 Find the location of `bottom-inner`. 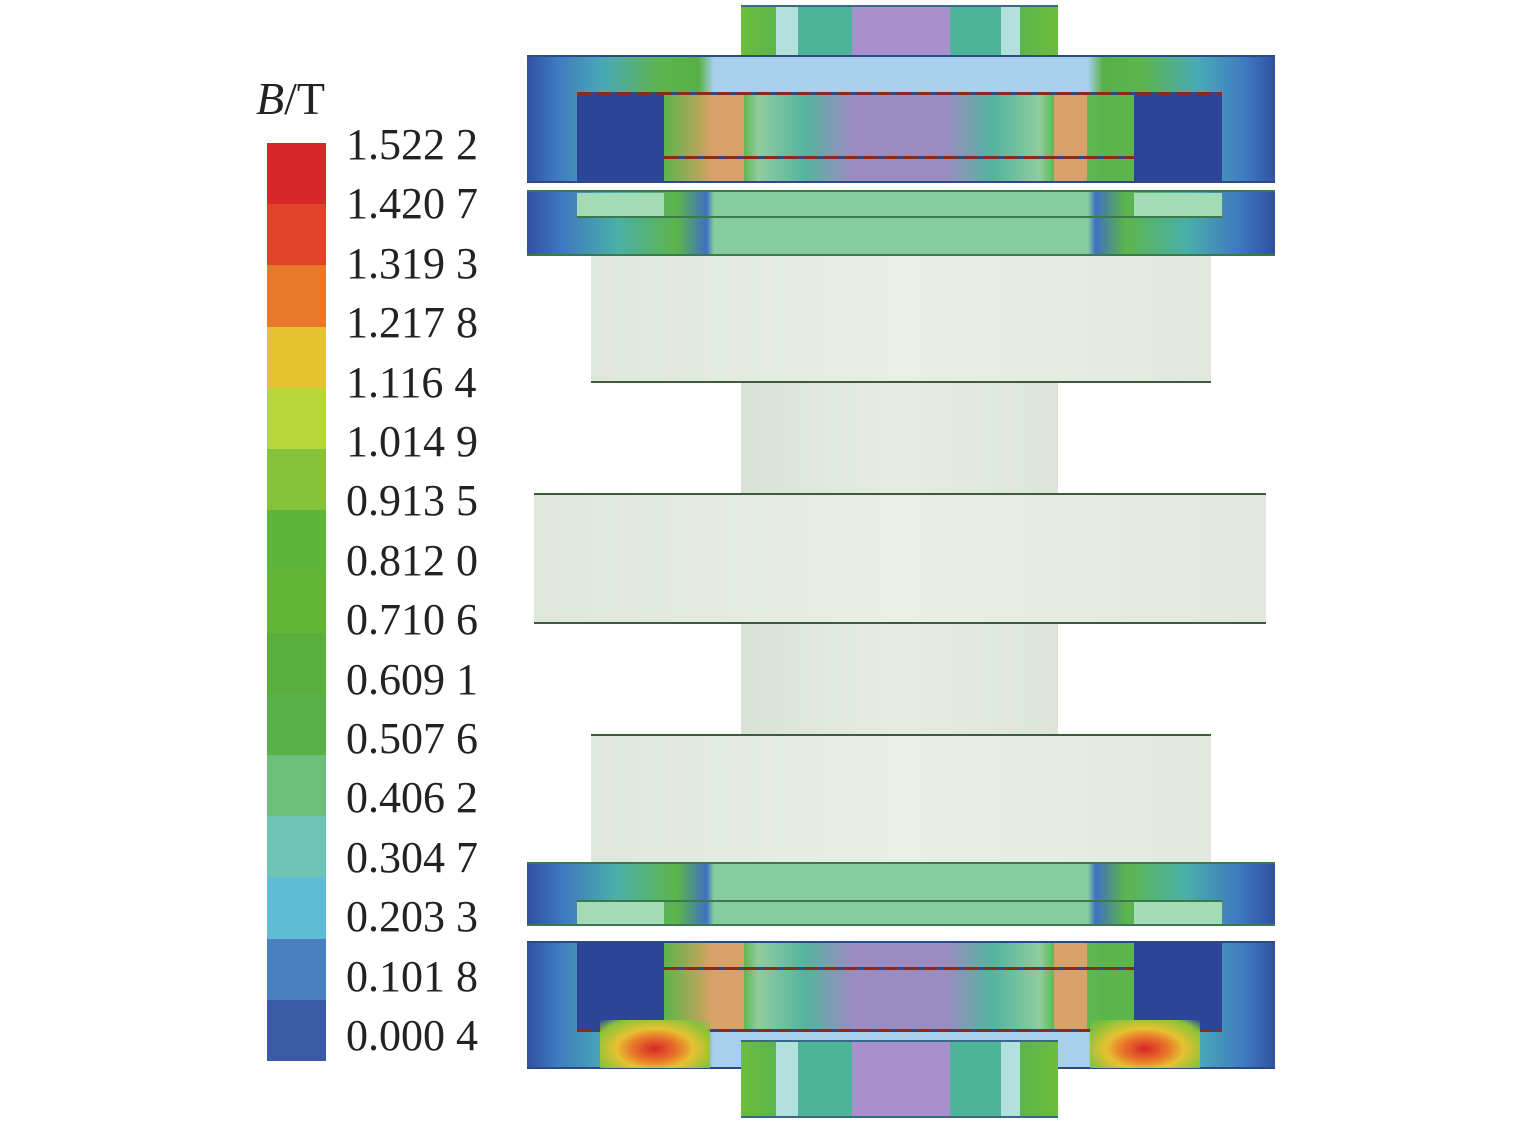

bottom-inner is located at coordinates (899, 986).